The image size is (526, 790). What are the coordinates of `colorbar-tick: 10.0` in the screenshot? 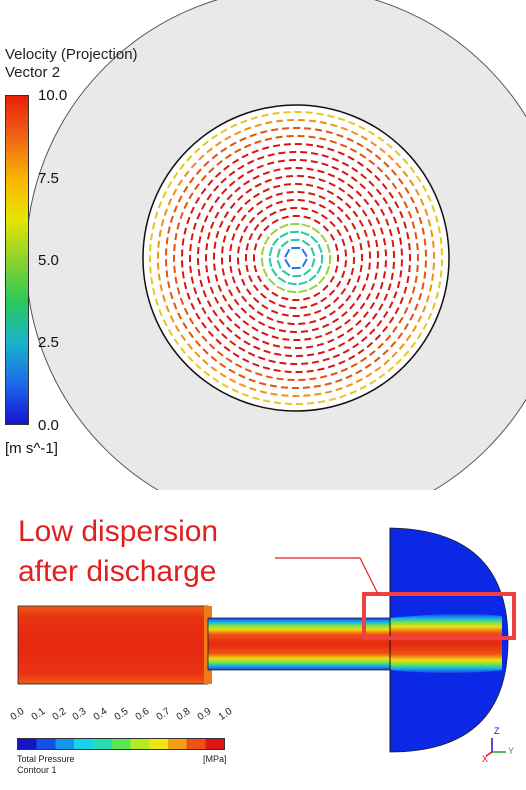 It's located at (53, 95).